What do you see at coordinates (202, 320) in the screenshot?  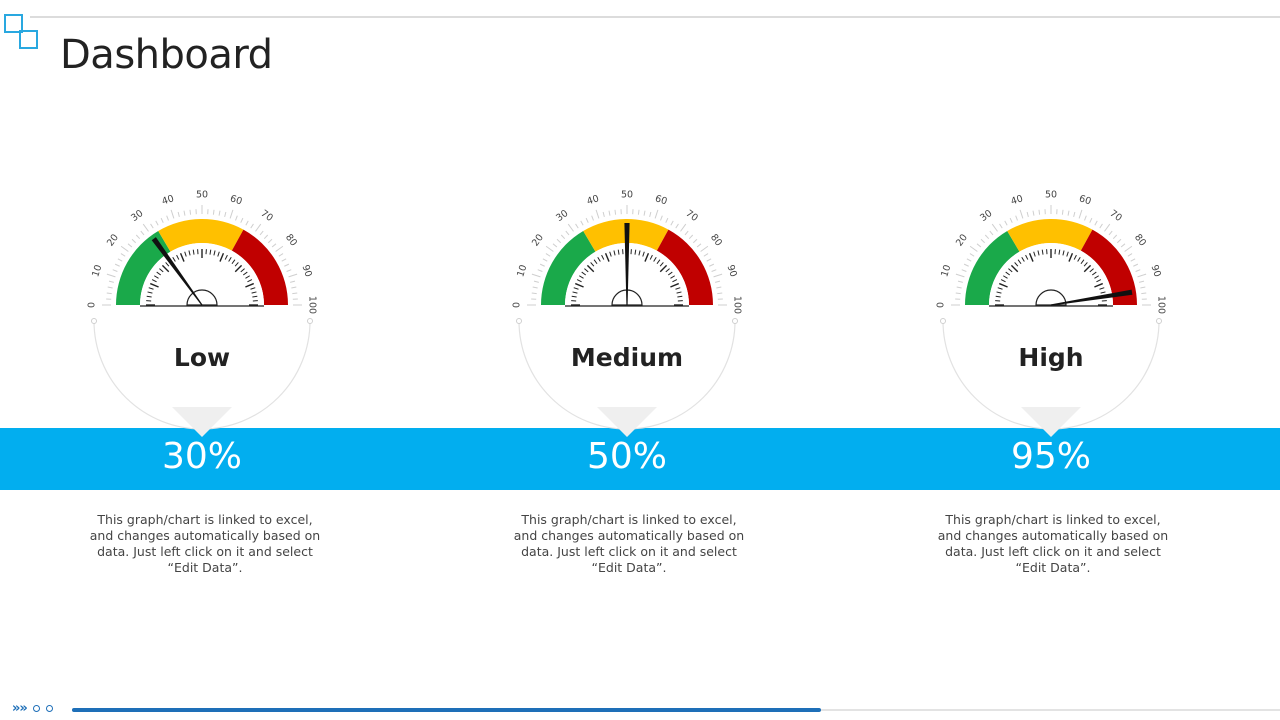 I see `gauge-low: 0 10 20 30 40 50 60 70 80 90 100` at bounding box center [202, 320].